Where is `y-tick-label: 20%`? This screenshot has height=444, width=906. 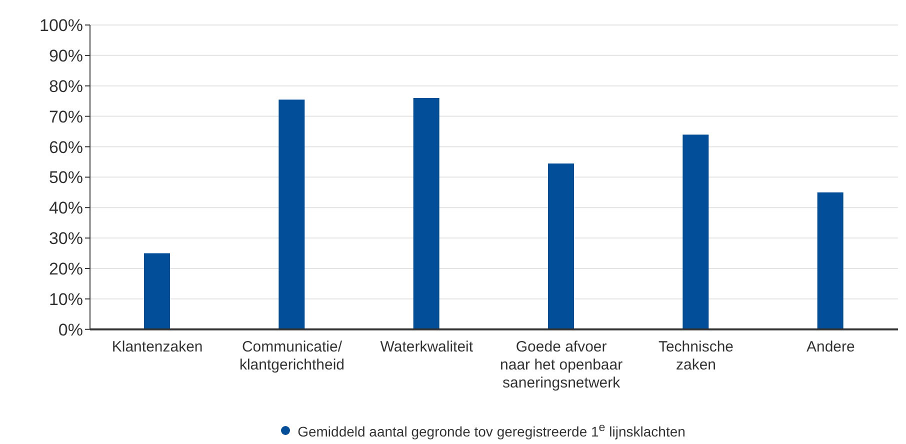 y-tick-label: 20% is located at coordinates (65, 269).